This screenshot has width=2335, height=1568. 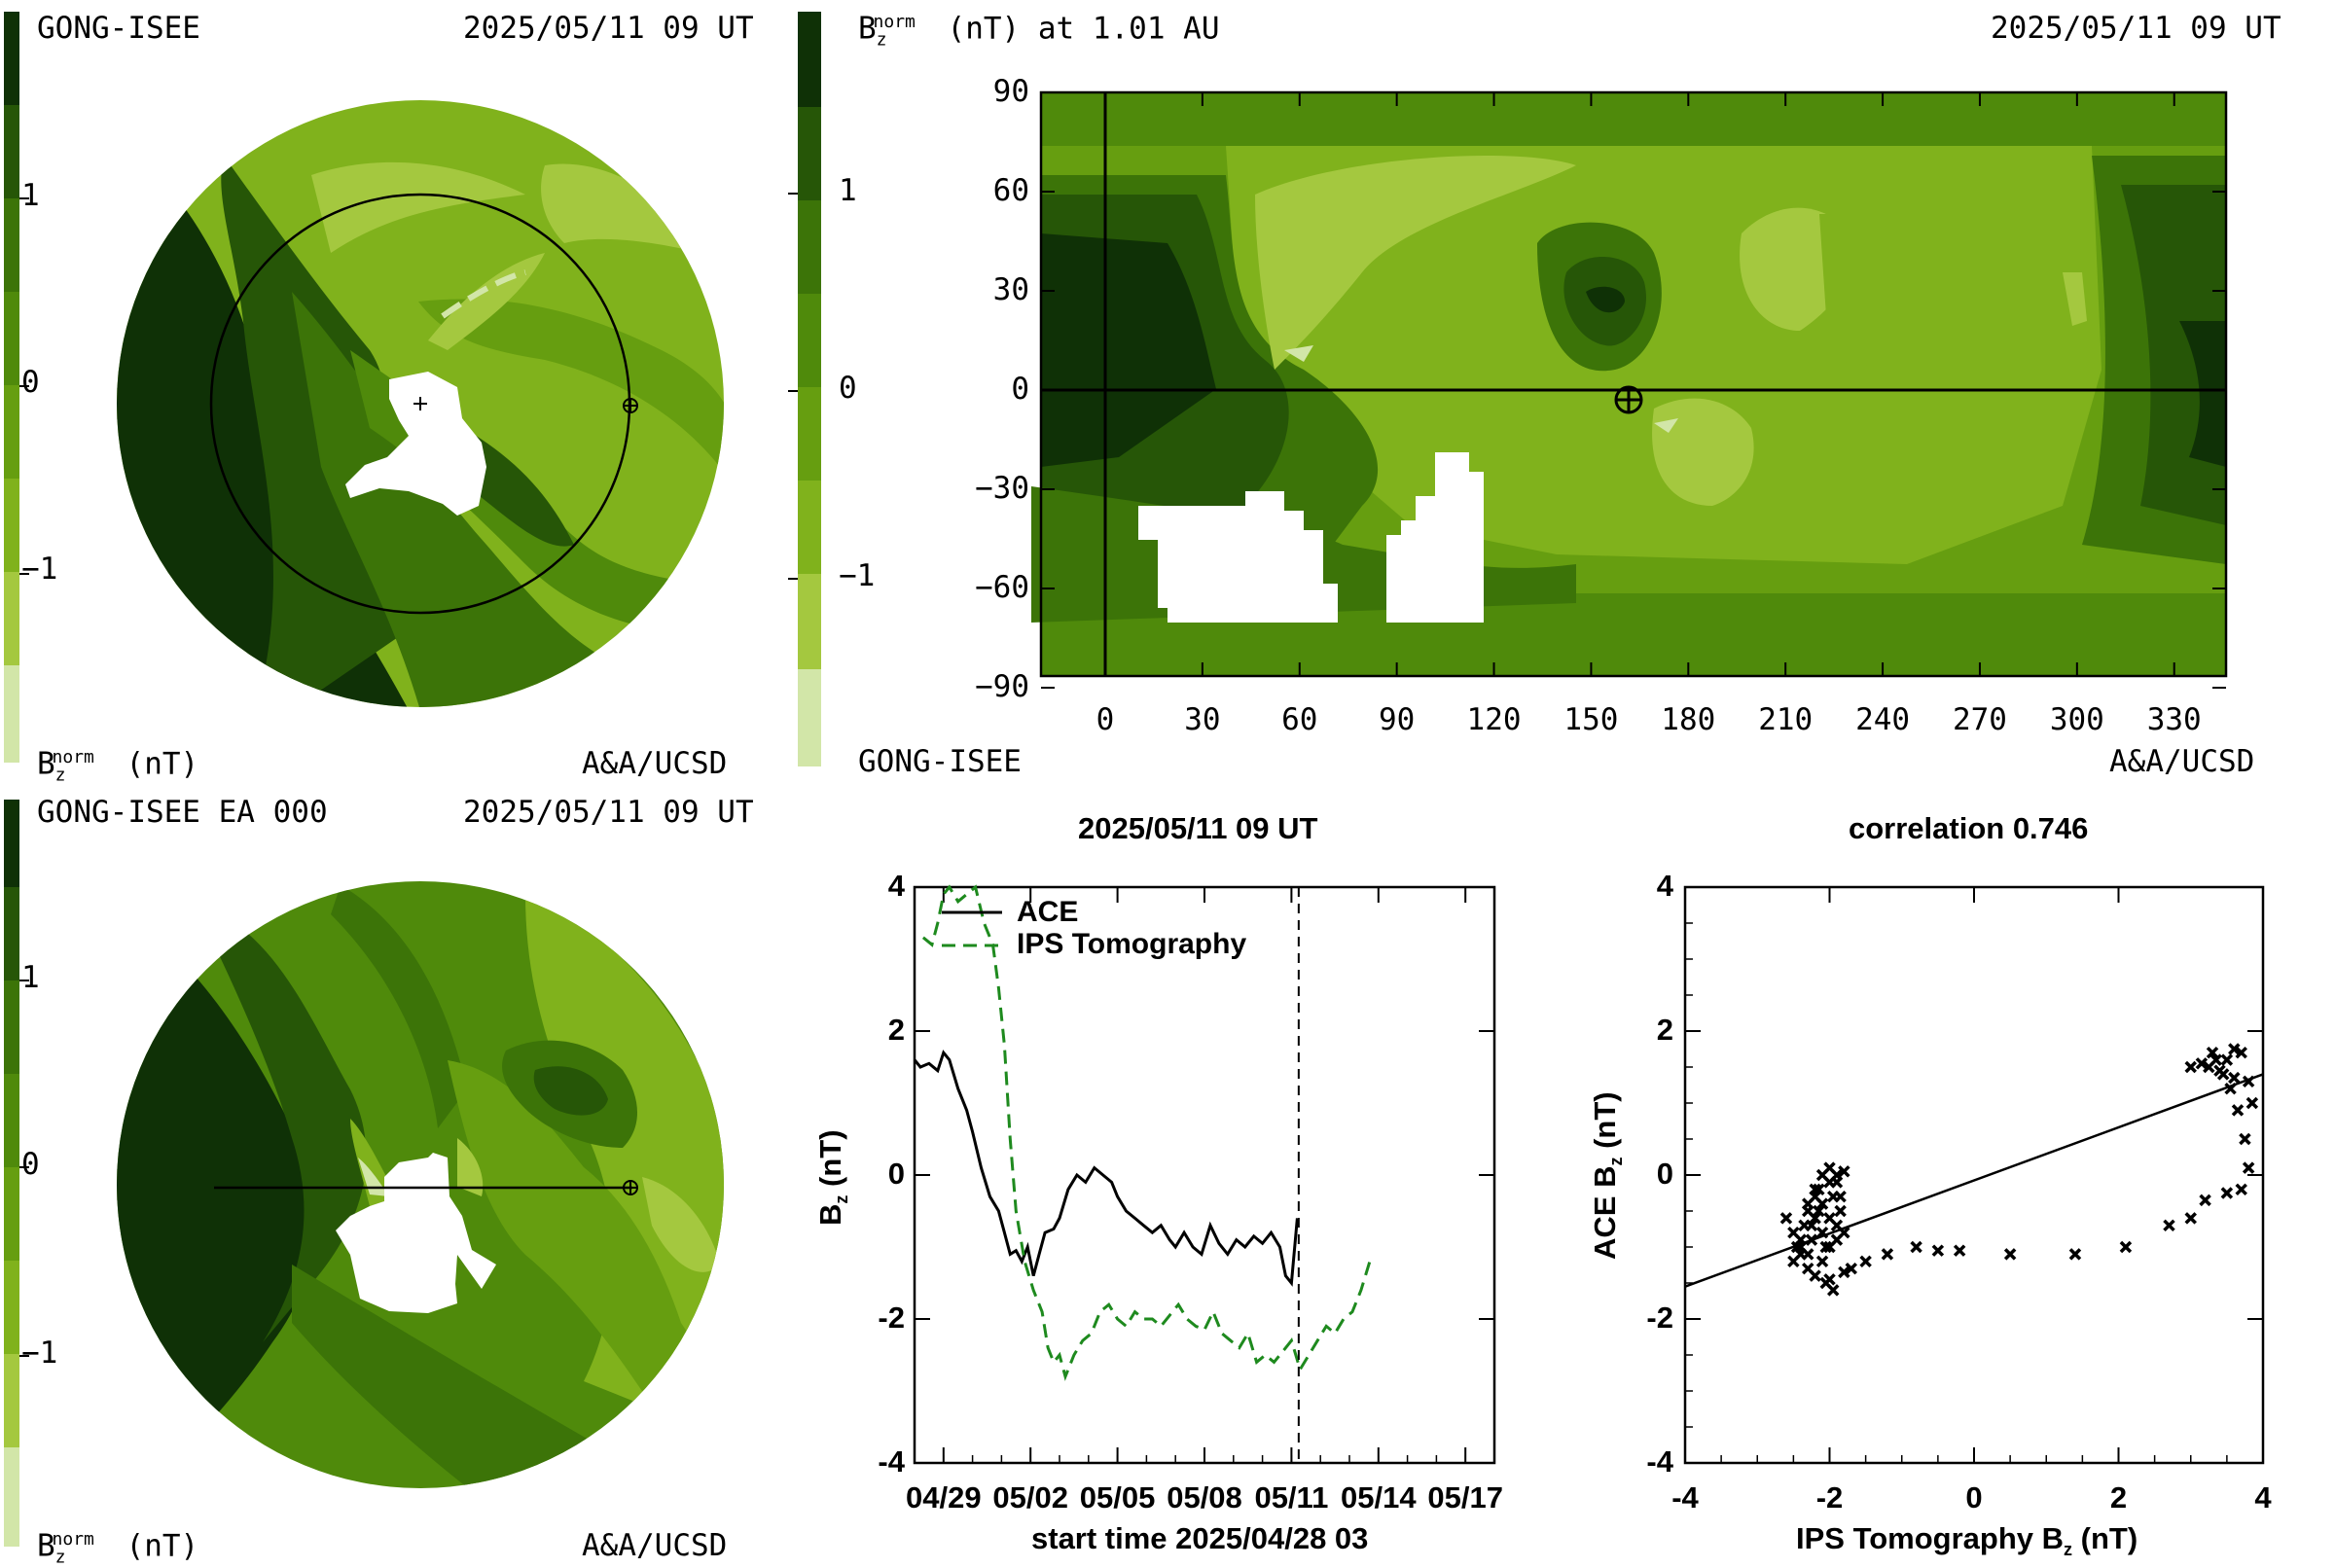 I want to click on line-ytick-label: 0, so click(x=896, y=1174).